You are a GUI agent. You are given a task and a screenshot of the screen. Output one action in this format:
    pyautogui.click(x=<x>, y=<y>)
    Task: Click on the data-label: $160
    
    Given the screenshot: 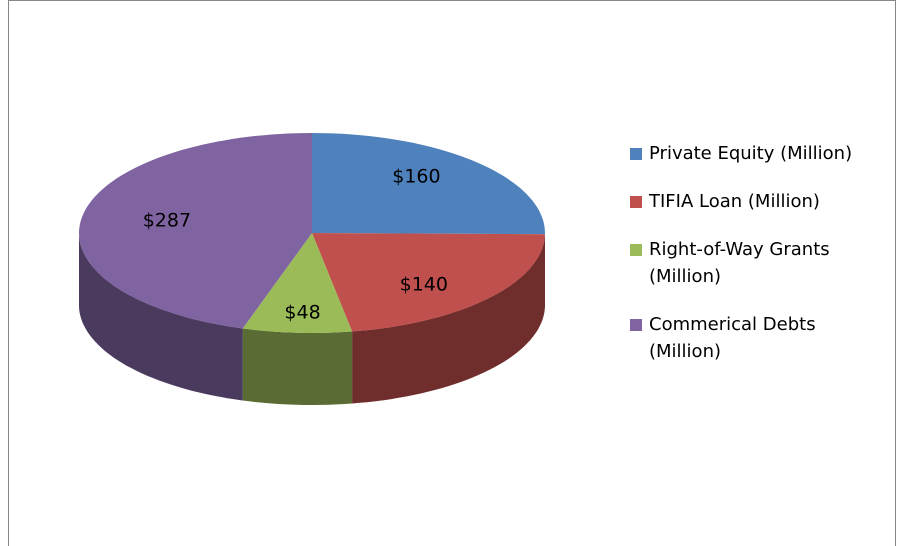 What is the action you would take?
    pyautogui.click(x=416, y=176)
    